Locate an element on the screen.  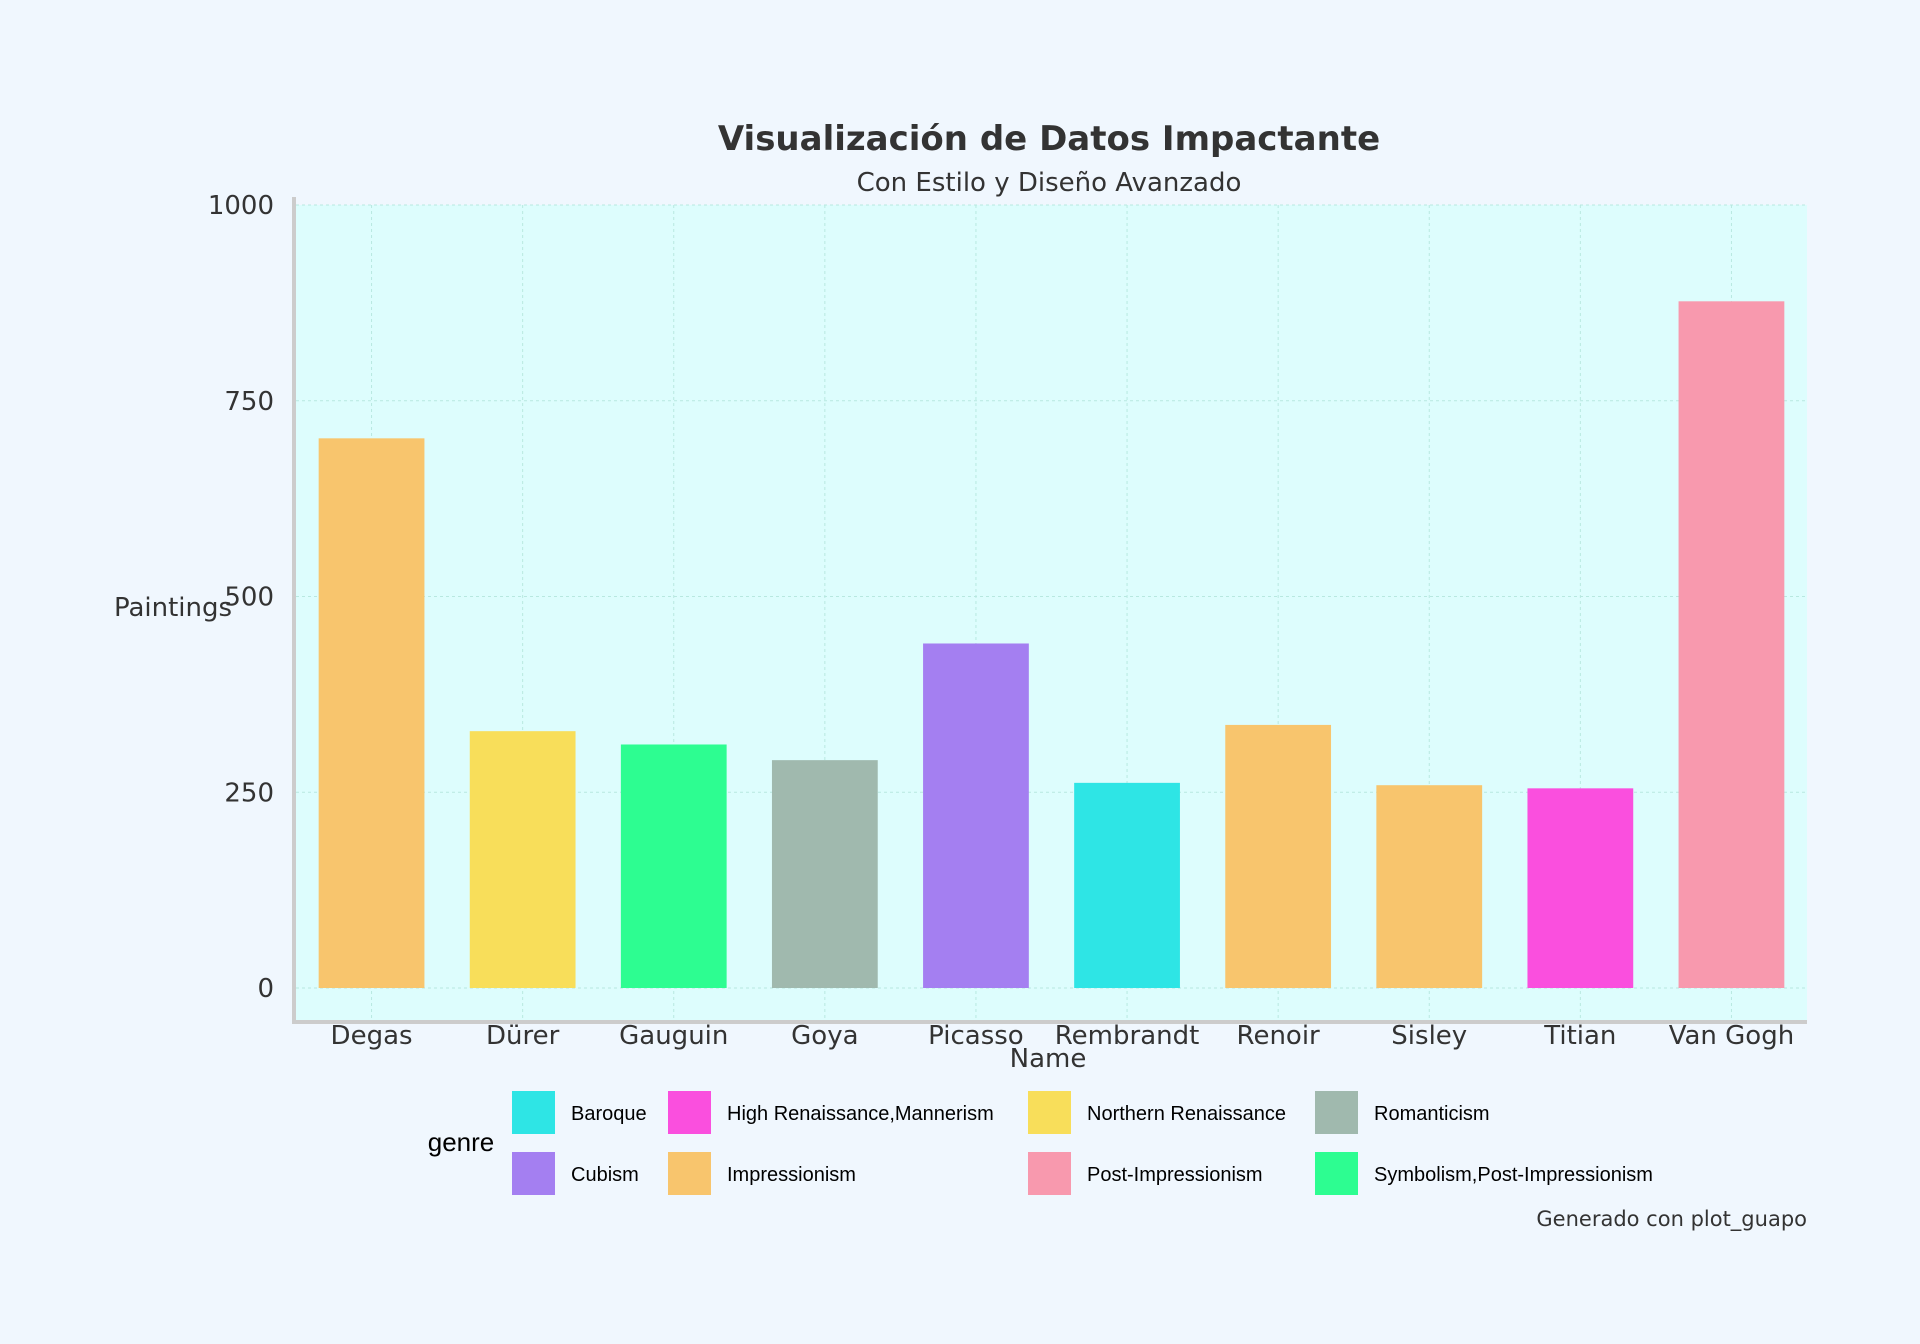
y-tick-label: 750 is located at coordinates (249, 402).